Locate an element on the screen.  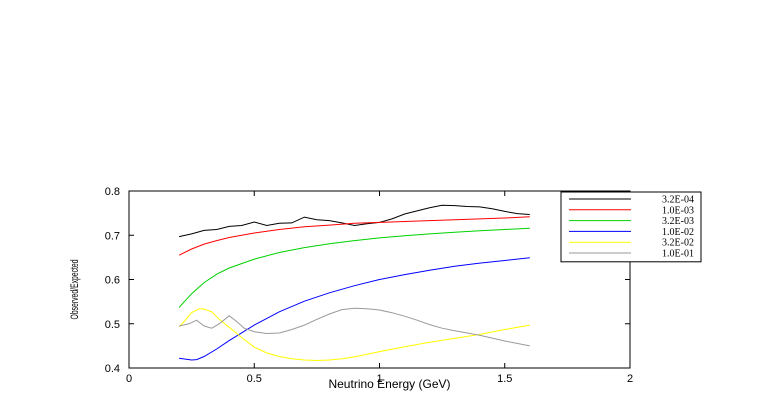
y-tick-label: 0.4 is located at coordinates (112, 369).